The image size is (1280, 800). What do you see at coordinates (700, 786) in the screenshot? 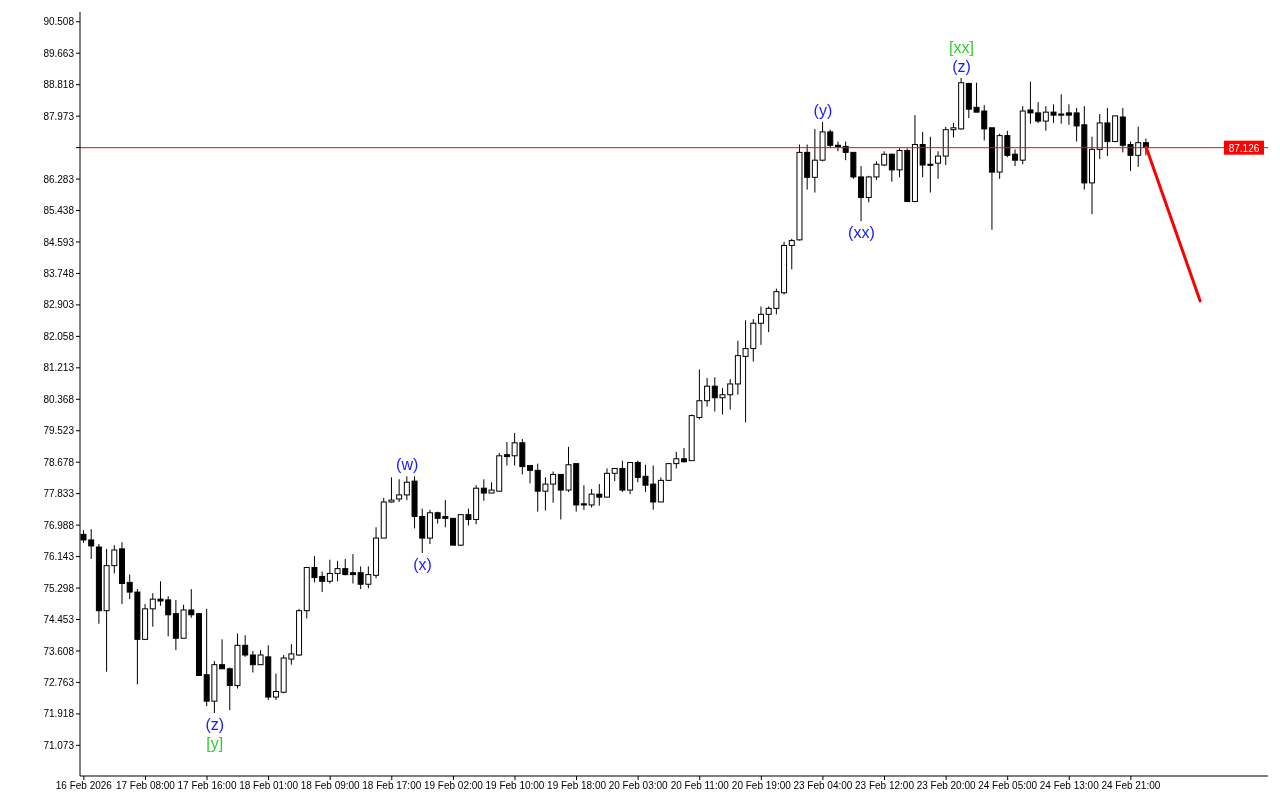
I see `x-tick-label: 20 Feb 11:00` at bounding box center [700, 786].